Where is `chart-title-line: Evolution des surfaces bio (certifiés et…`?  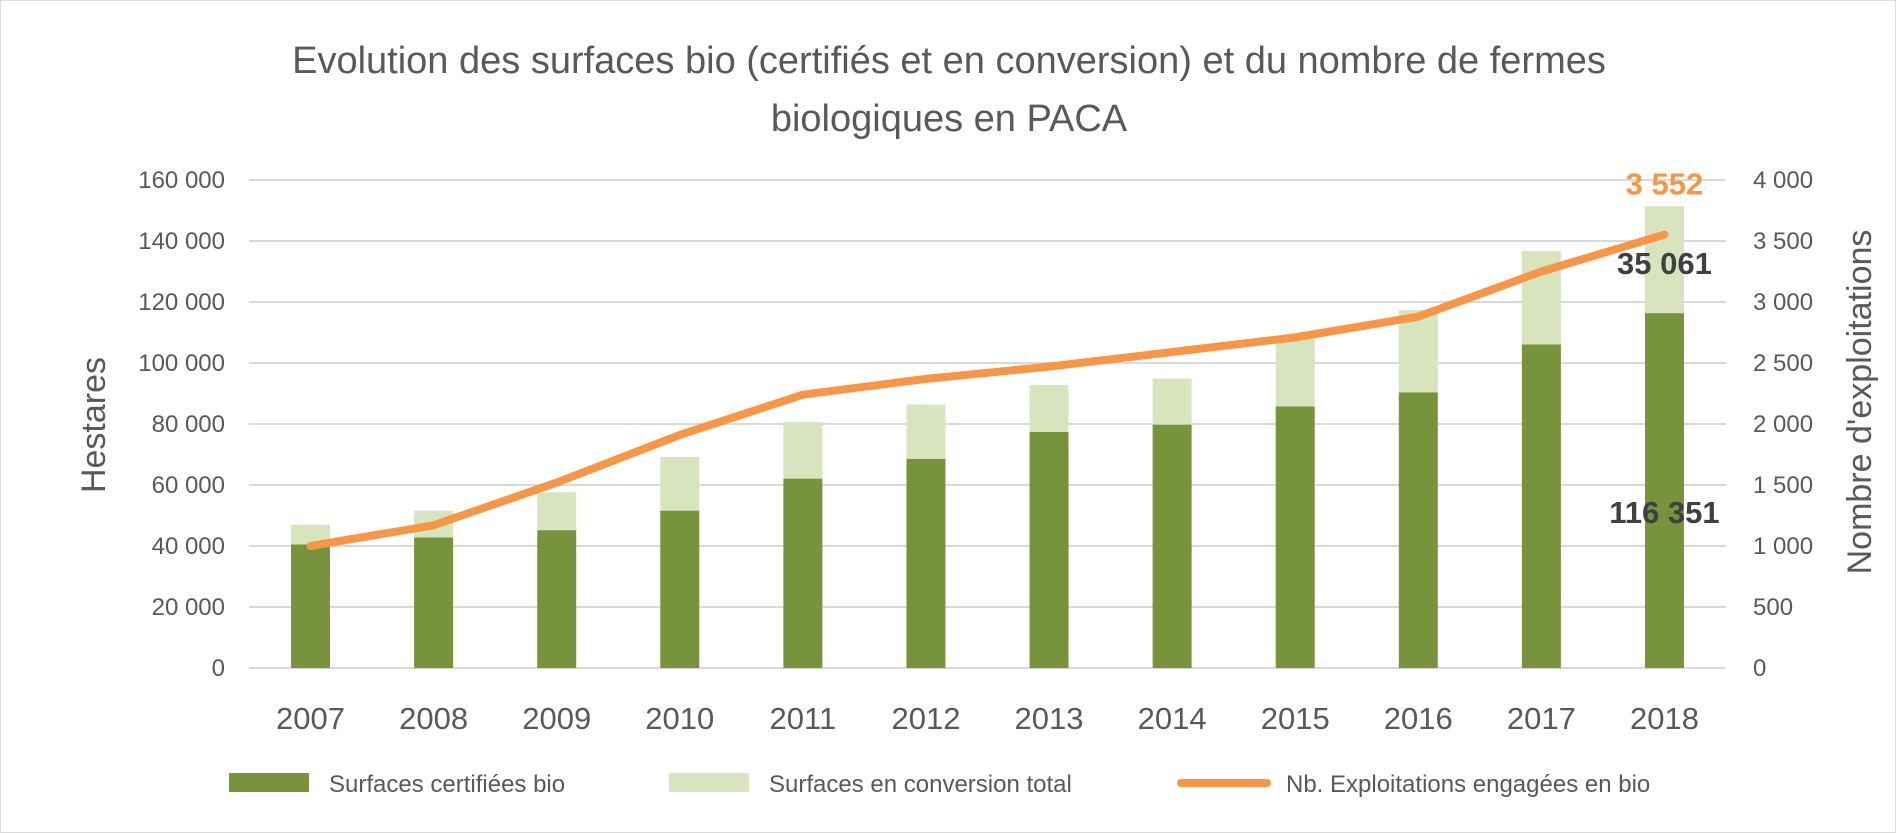
chart-title-line: Evolution des surfaces bio (certifiés et… is located at coordinates (949, 61).